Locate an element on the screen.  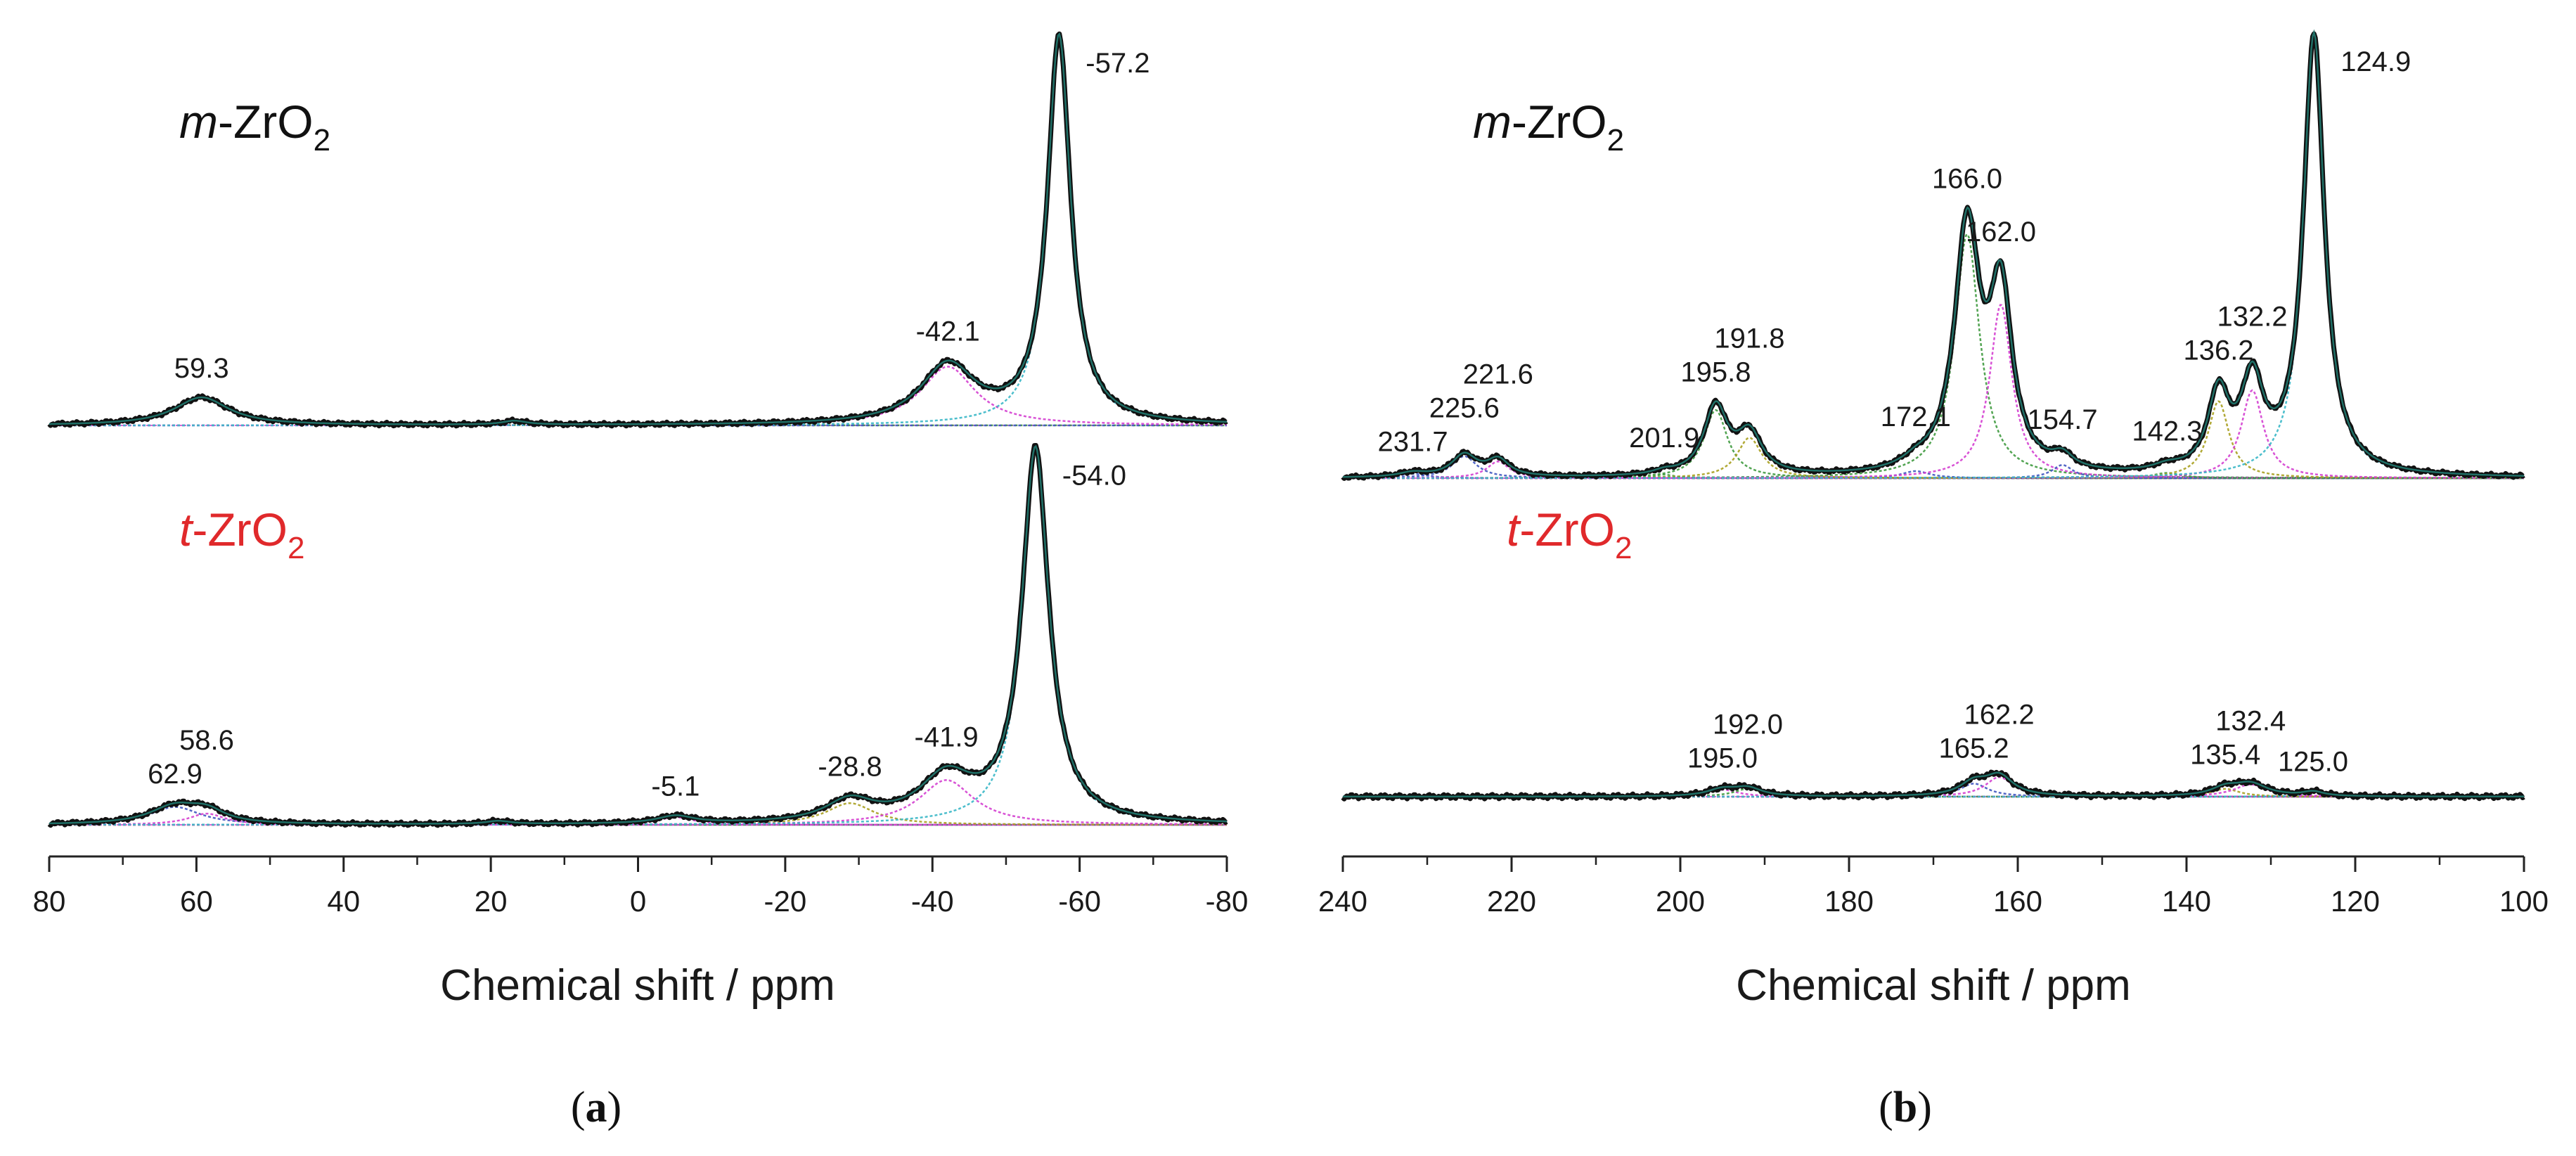
panel-a-tick-group: 80 60 40 20 0 -20 -40 -60 -80 is located at coordinates (641, 887).